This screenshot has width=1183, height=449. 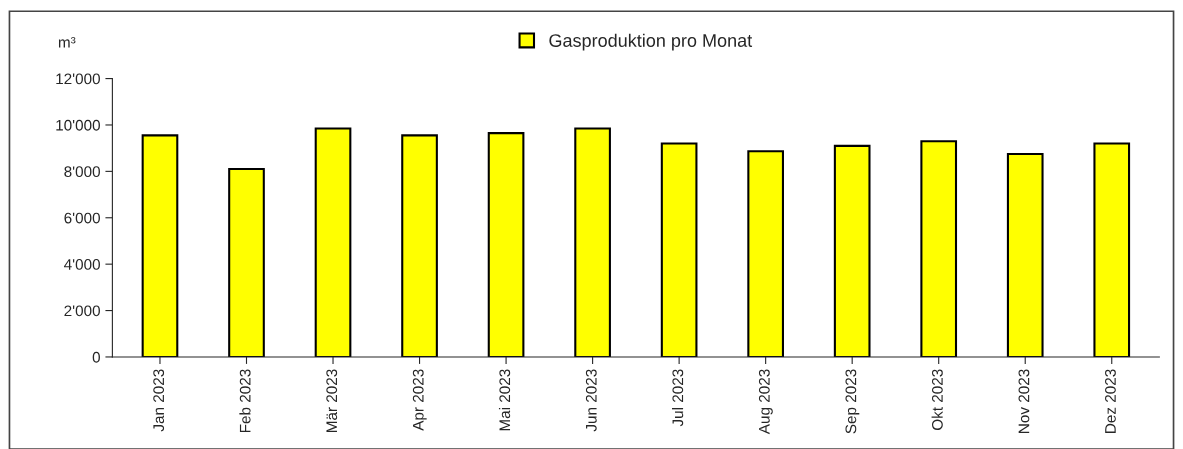 What do you see at coordinates (78, 79) in the screenshot?
I see `y-tick-label: 12'000` at bounding box center [78, 79].